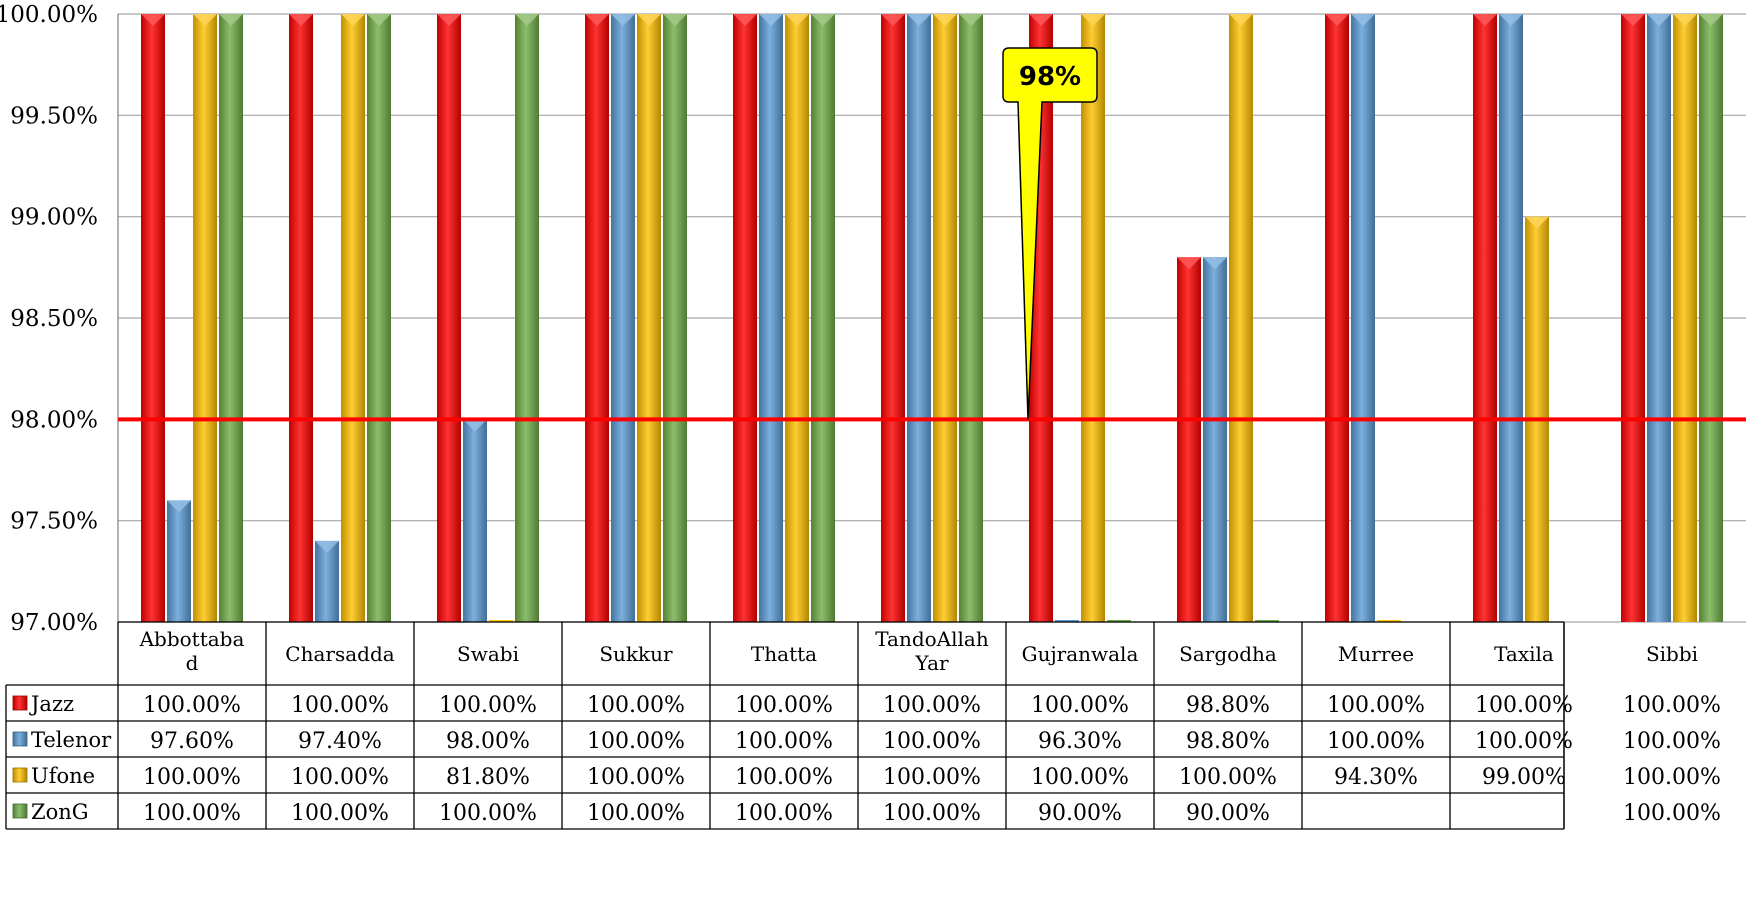 This screenshot has height=924, width=1746. I want to click on callout-text: 98%, so click(1050, 77).